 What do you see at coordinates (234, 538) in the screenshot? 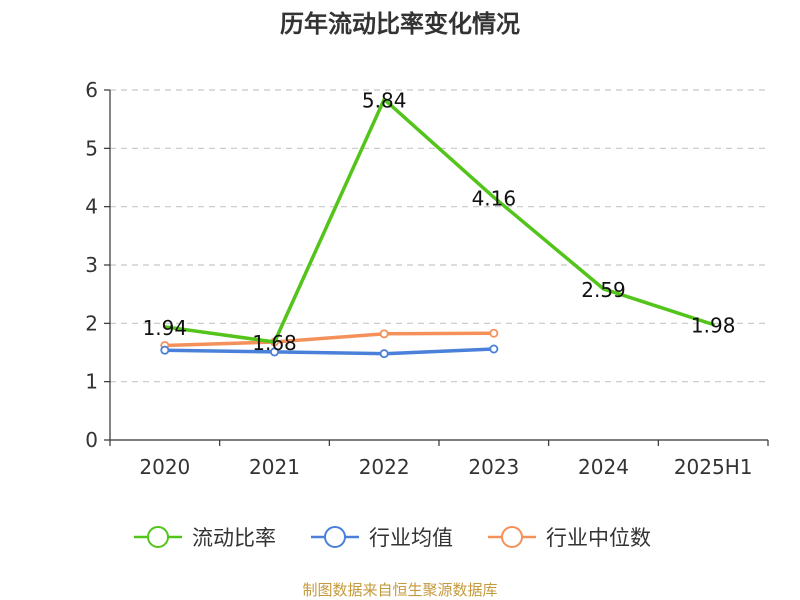
I see `legend-label: 流动比率` at bounding box center [234, 538].